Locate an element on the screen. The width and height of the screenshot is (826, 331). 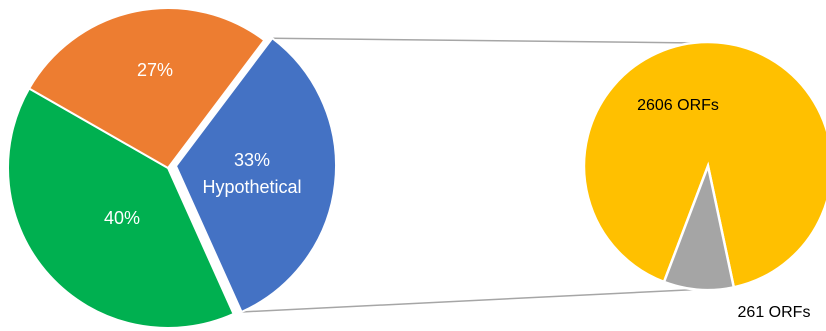
secondary-pie-label: 2606 ORFs is located at coordinates (678, 105).